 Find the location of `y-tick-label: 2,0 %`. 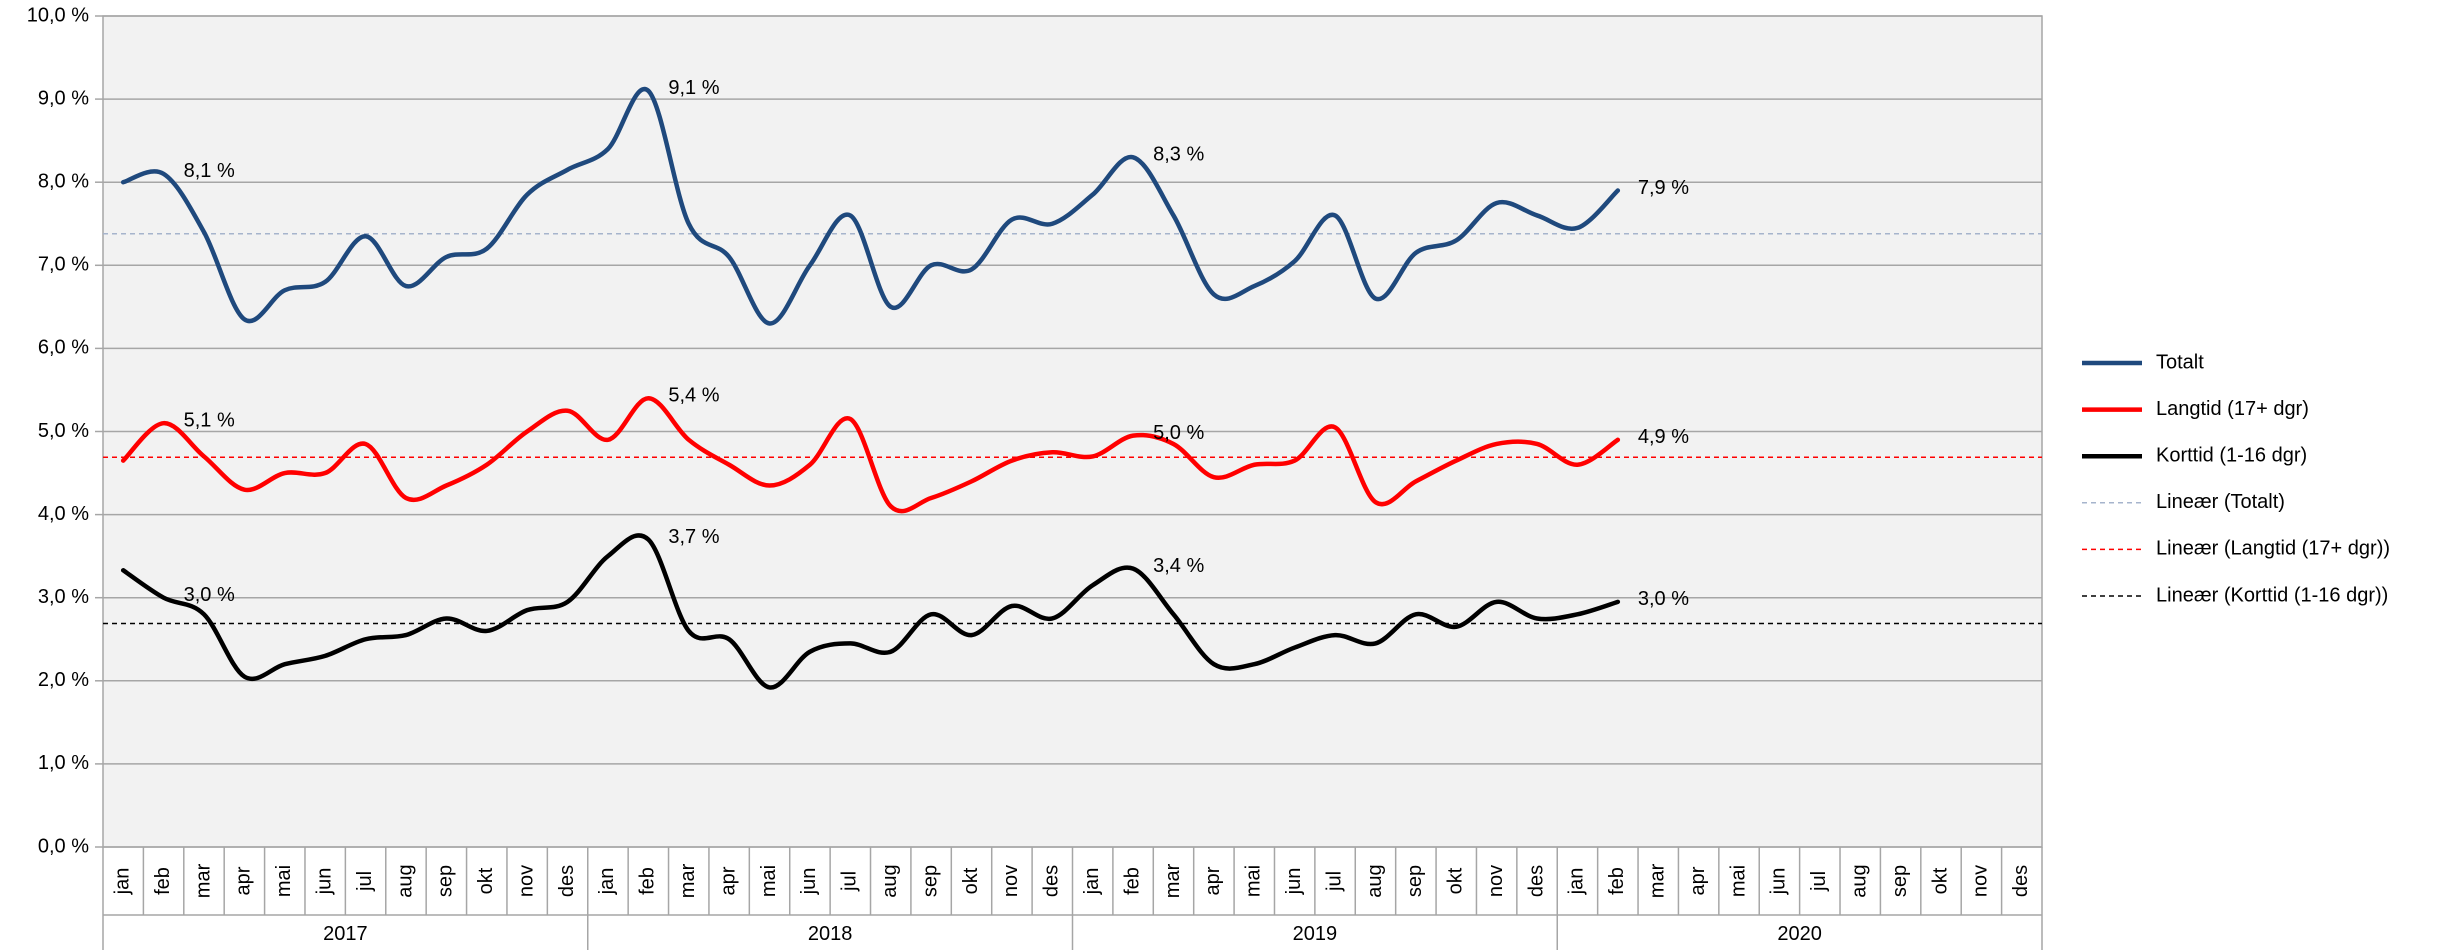

y-tick-label: 2,0 % is located at coordinates (63, 680).